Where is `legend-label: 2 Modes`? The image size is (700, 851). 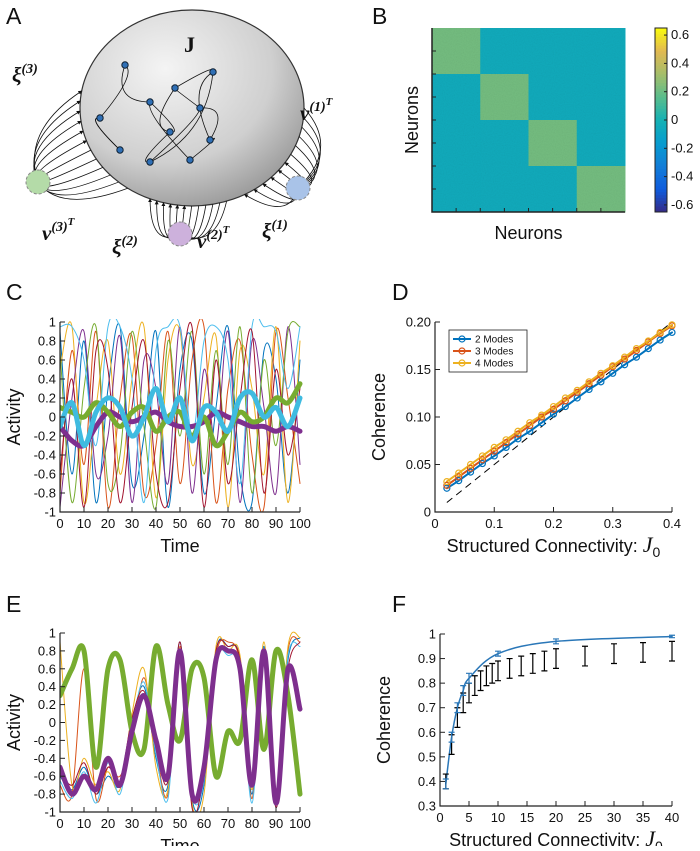
legend-label: 2 Modes is located at coordinates (494, 340).